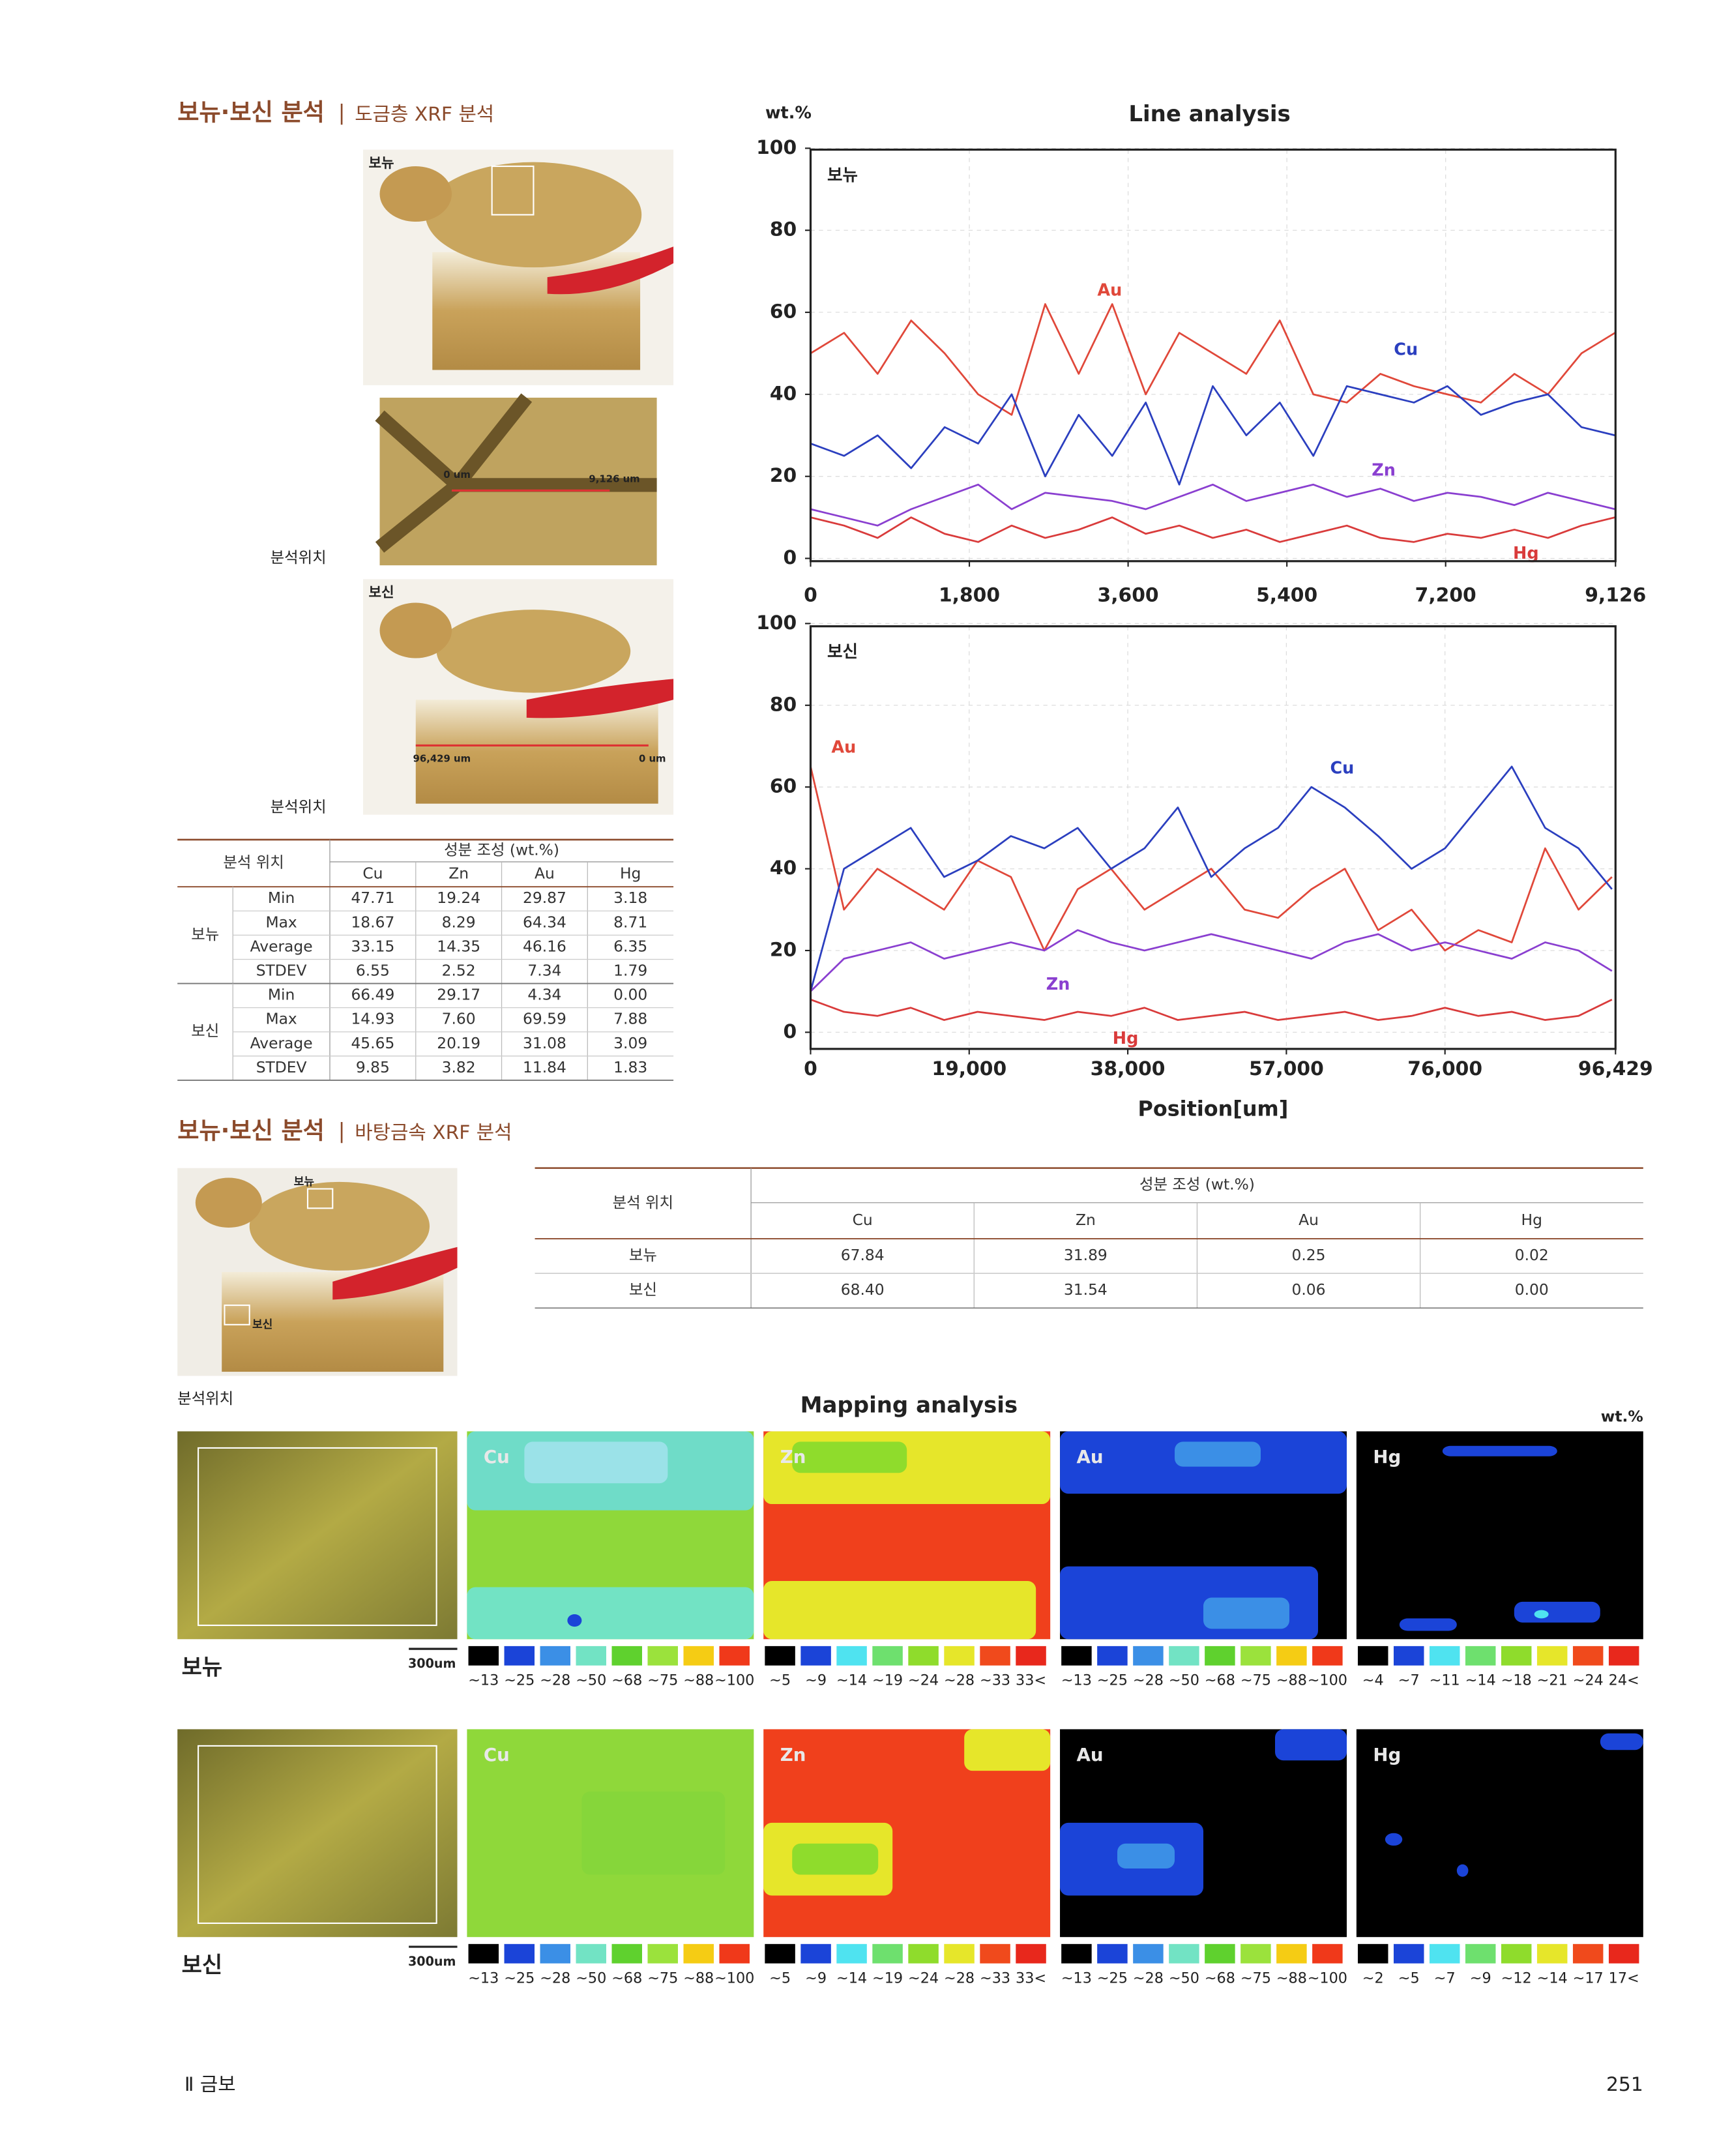 The height and width of the screenshot is (2156, 1732). What do you see at coordinates (518, 697) in the screenshot?
I see `photo-side` at bounding box center [518, 697].